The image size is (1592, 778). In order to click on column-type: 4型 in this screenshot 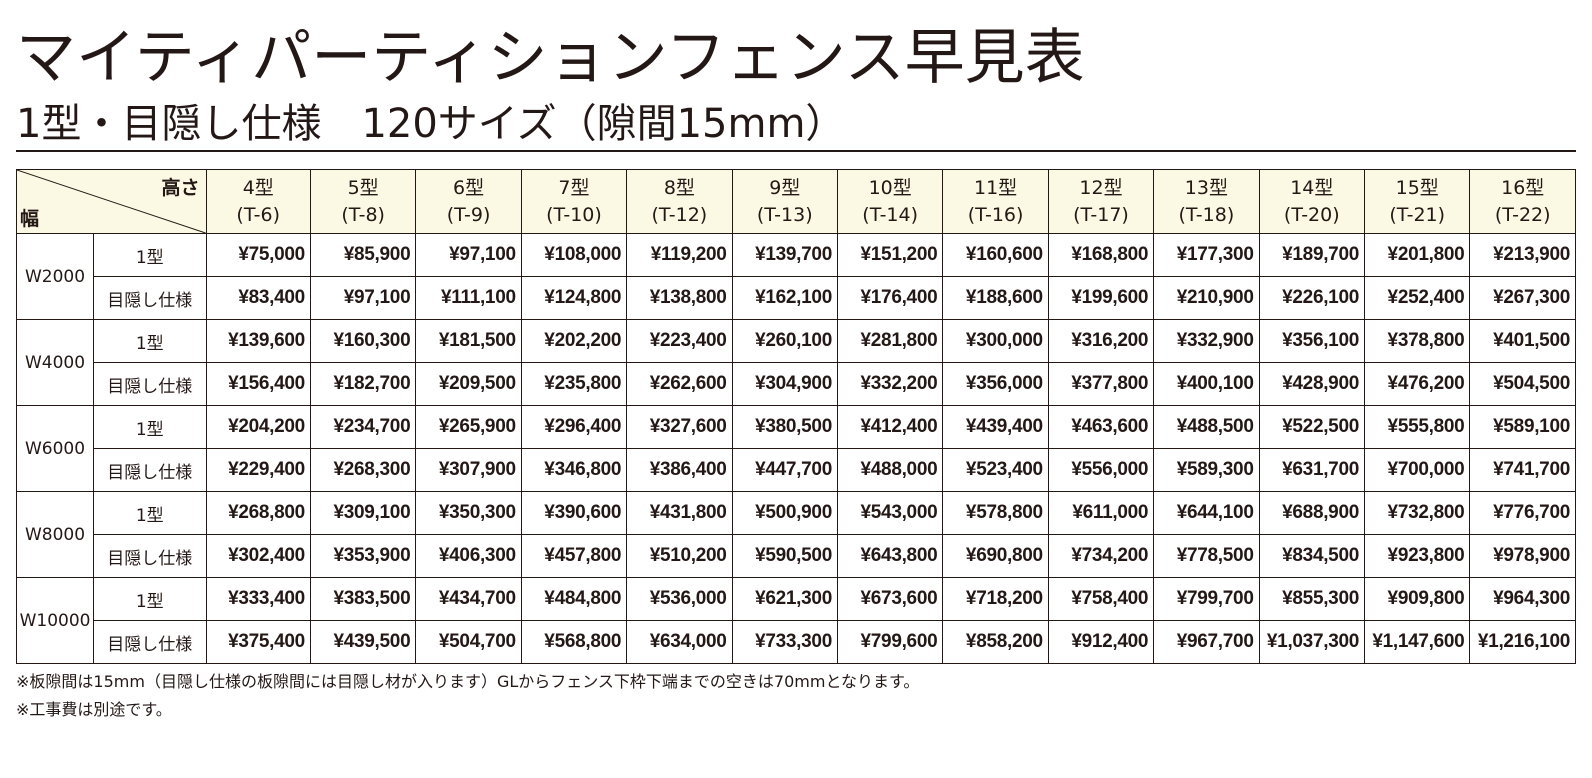, I will do `click(258, 187)`.